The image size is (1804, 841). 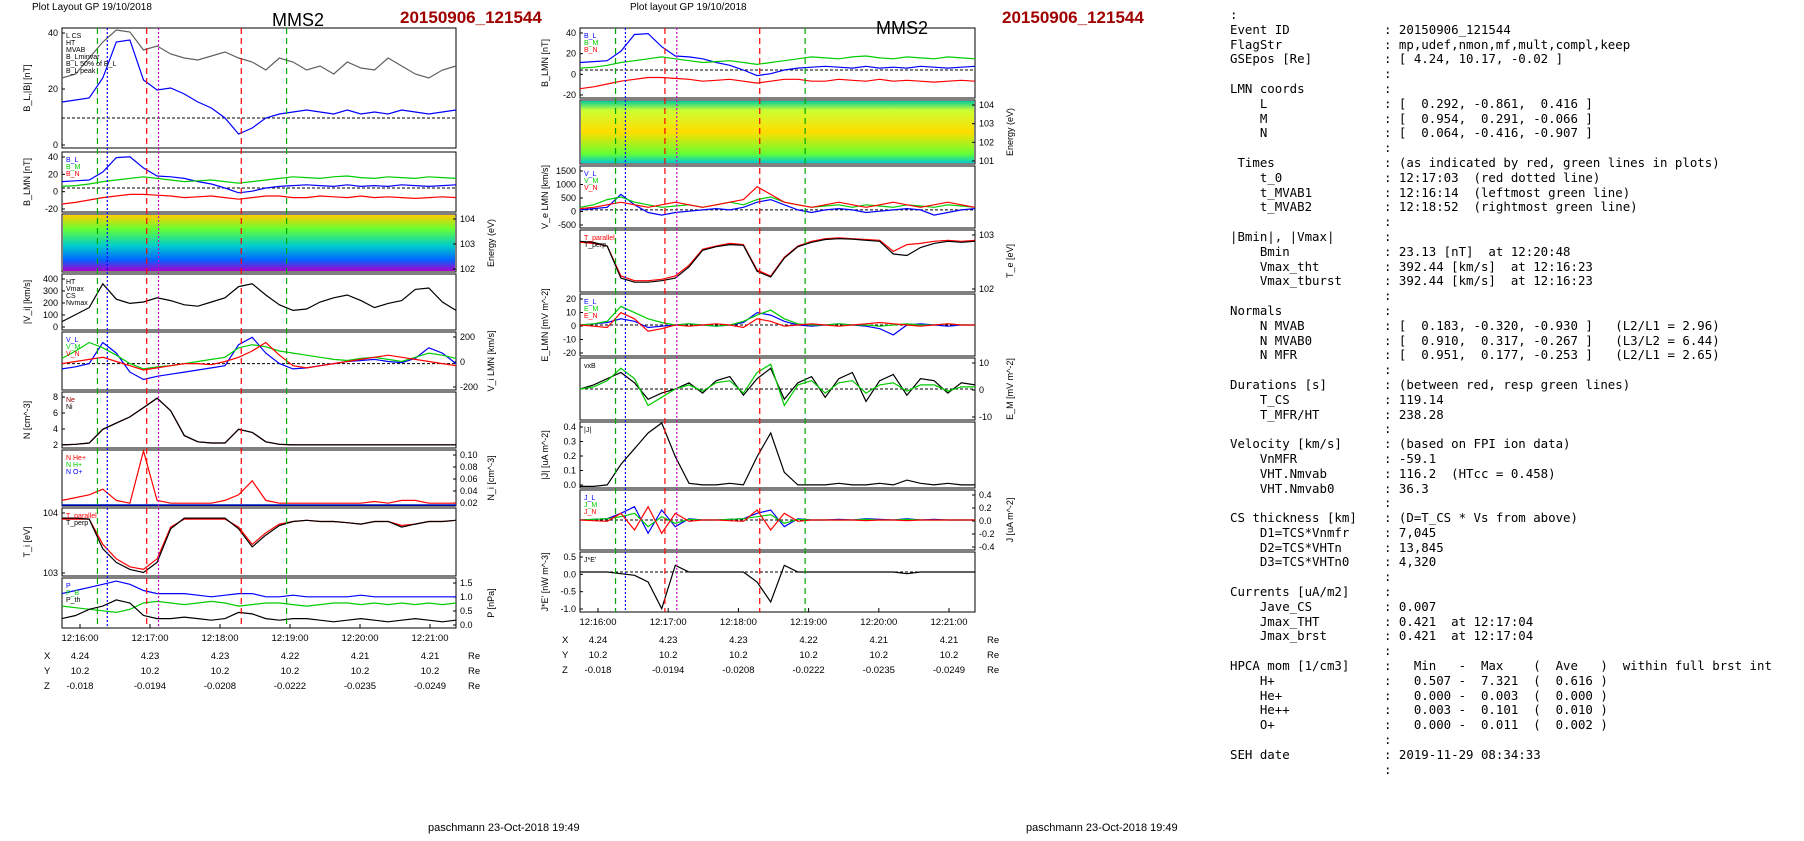 I want to click on left-ylabel: P [nPa], so click(x=491, y=602).